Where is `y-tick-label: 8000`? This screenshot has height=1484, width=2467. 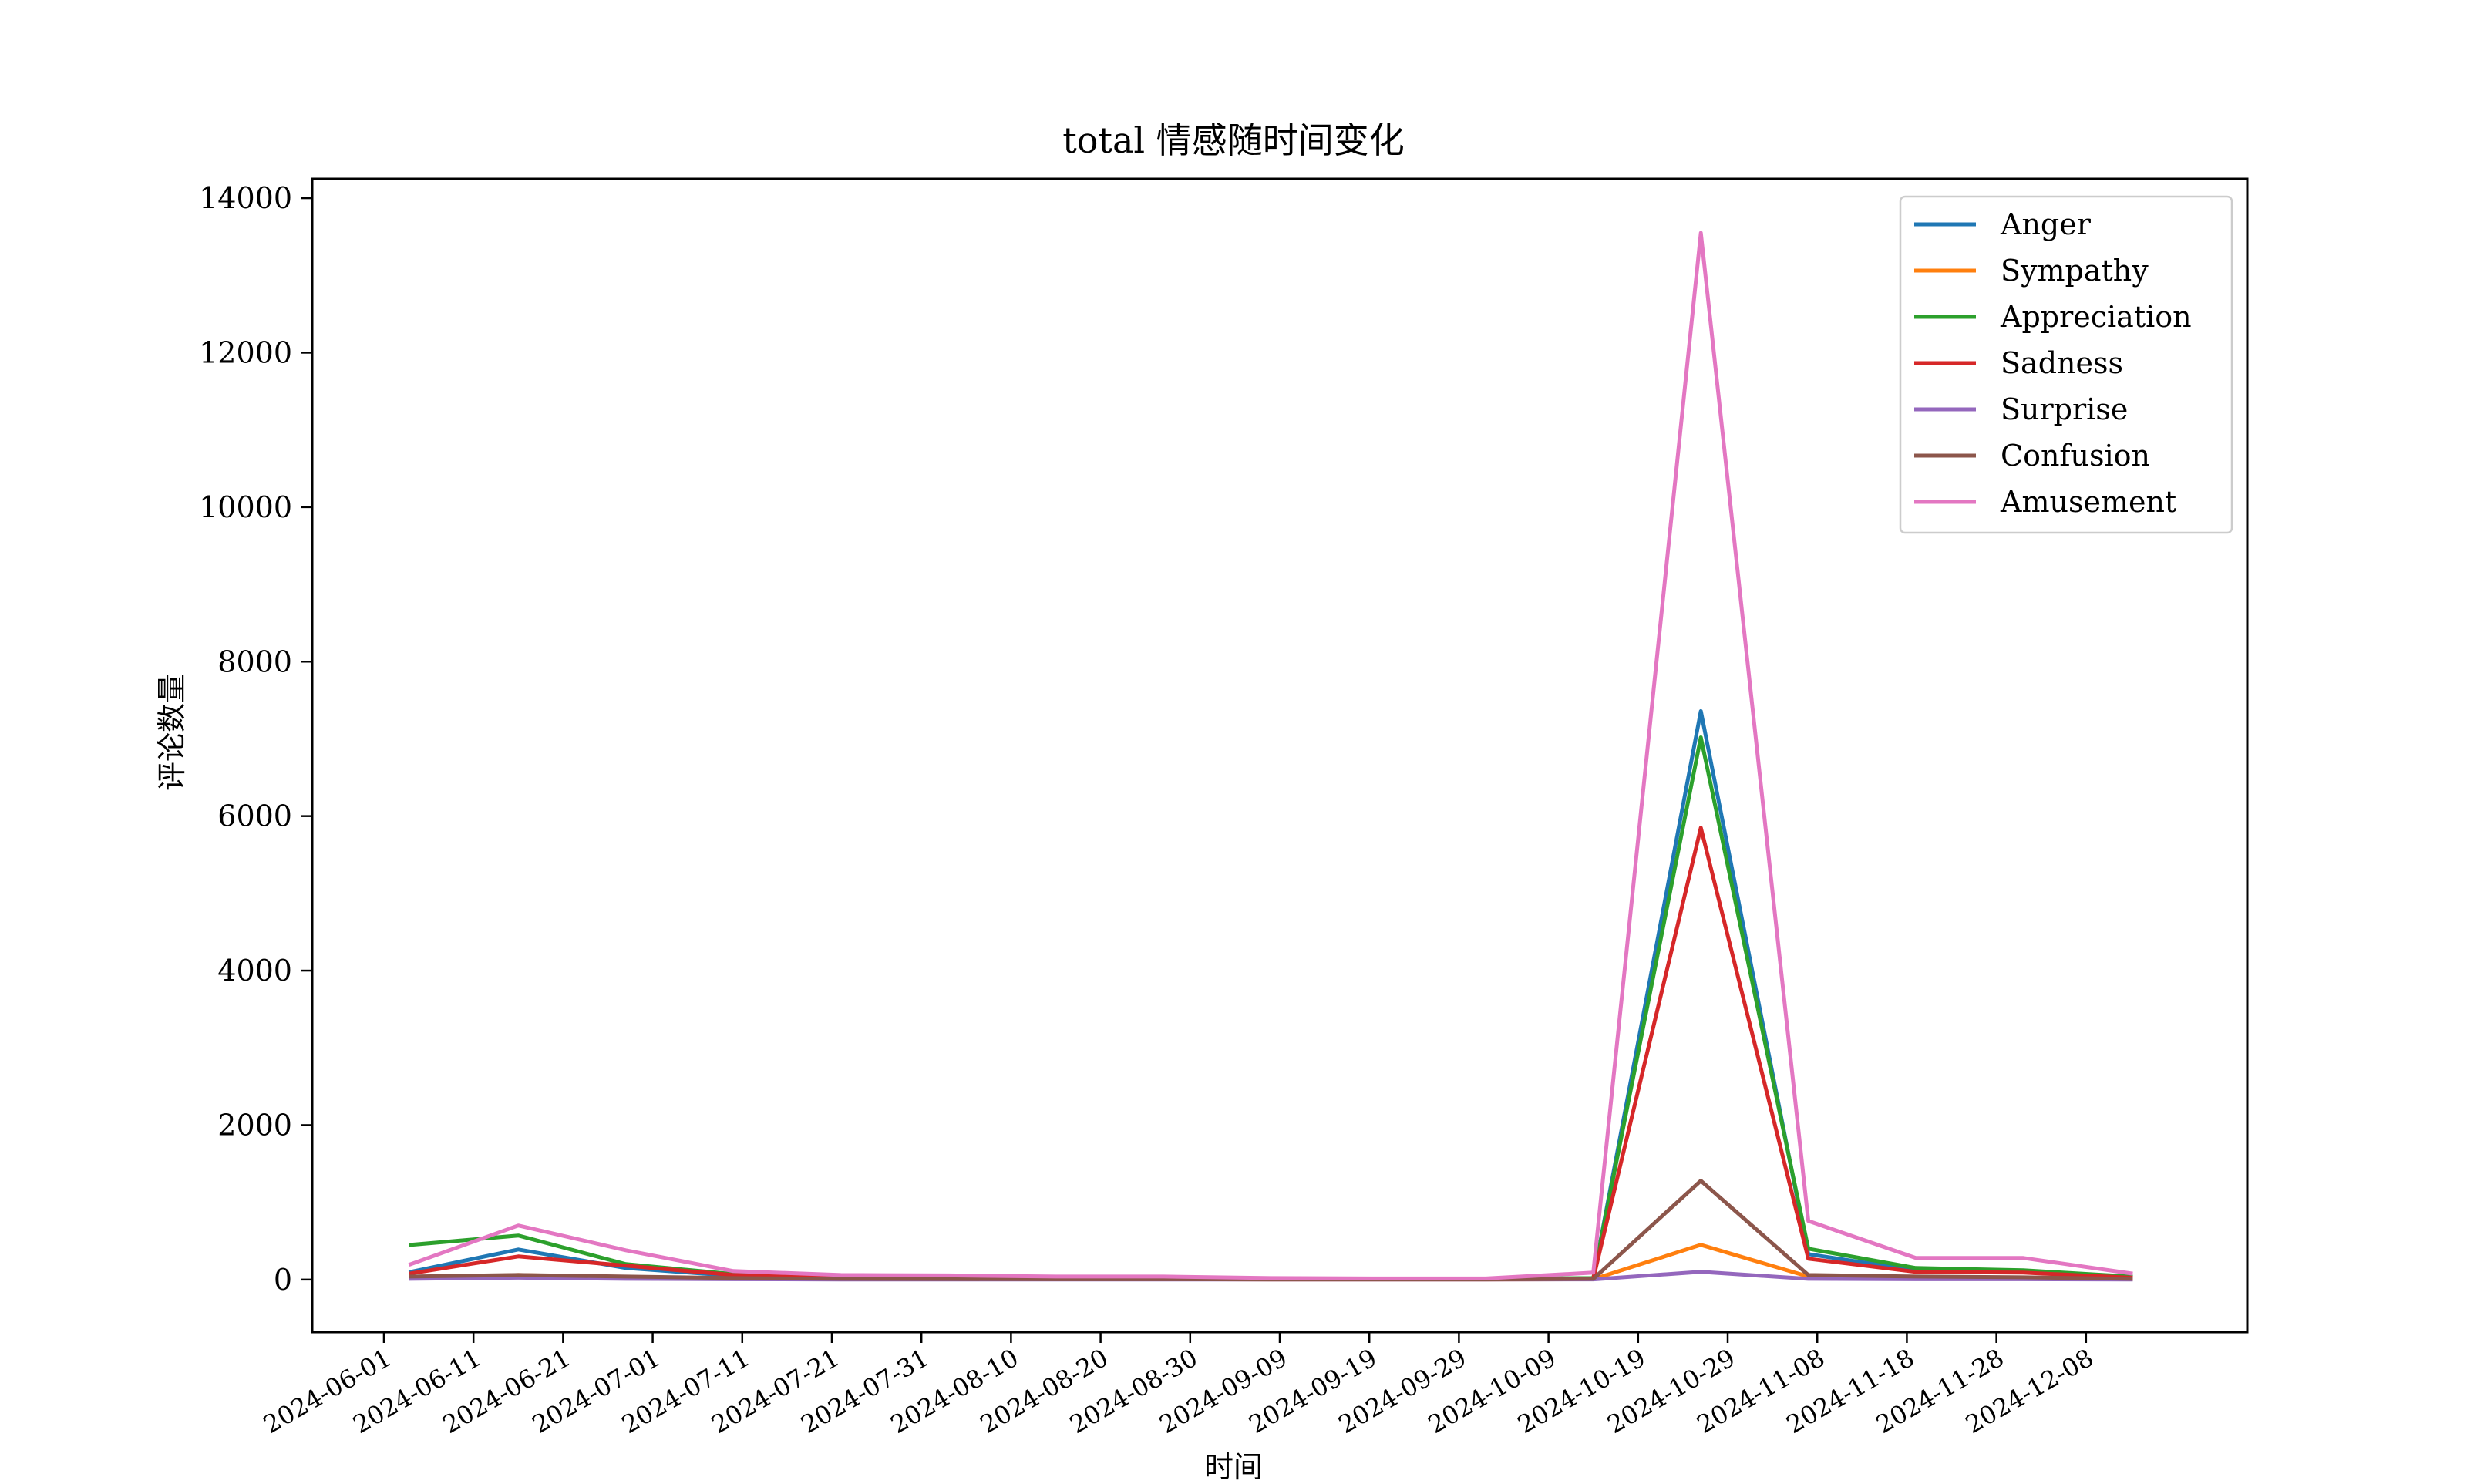
y-tick-label: 8000 is located at coordinates (254, 661).